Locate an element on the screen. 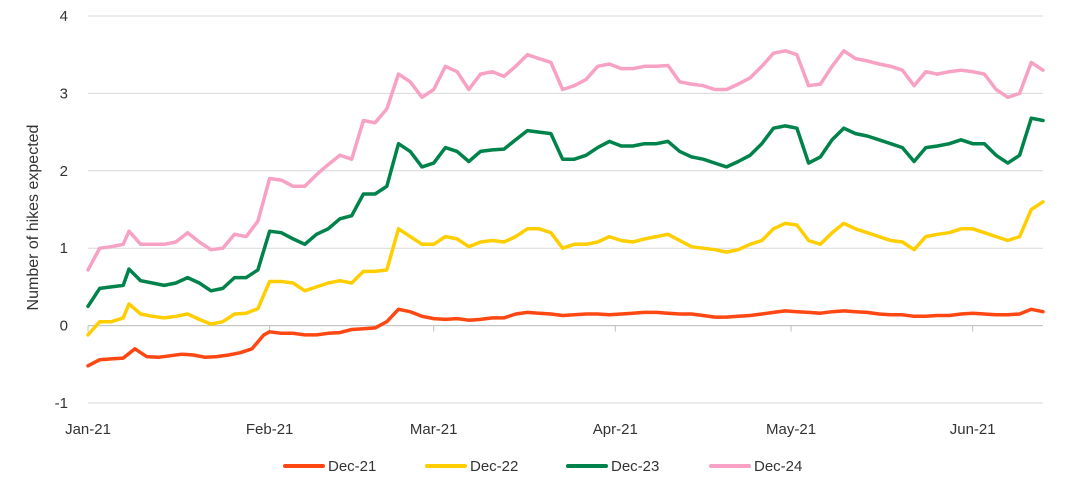  y-tick-label: 4 is located at coordinates (64, 16).